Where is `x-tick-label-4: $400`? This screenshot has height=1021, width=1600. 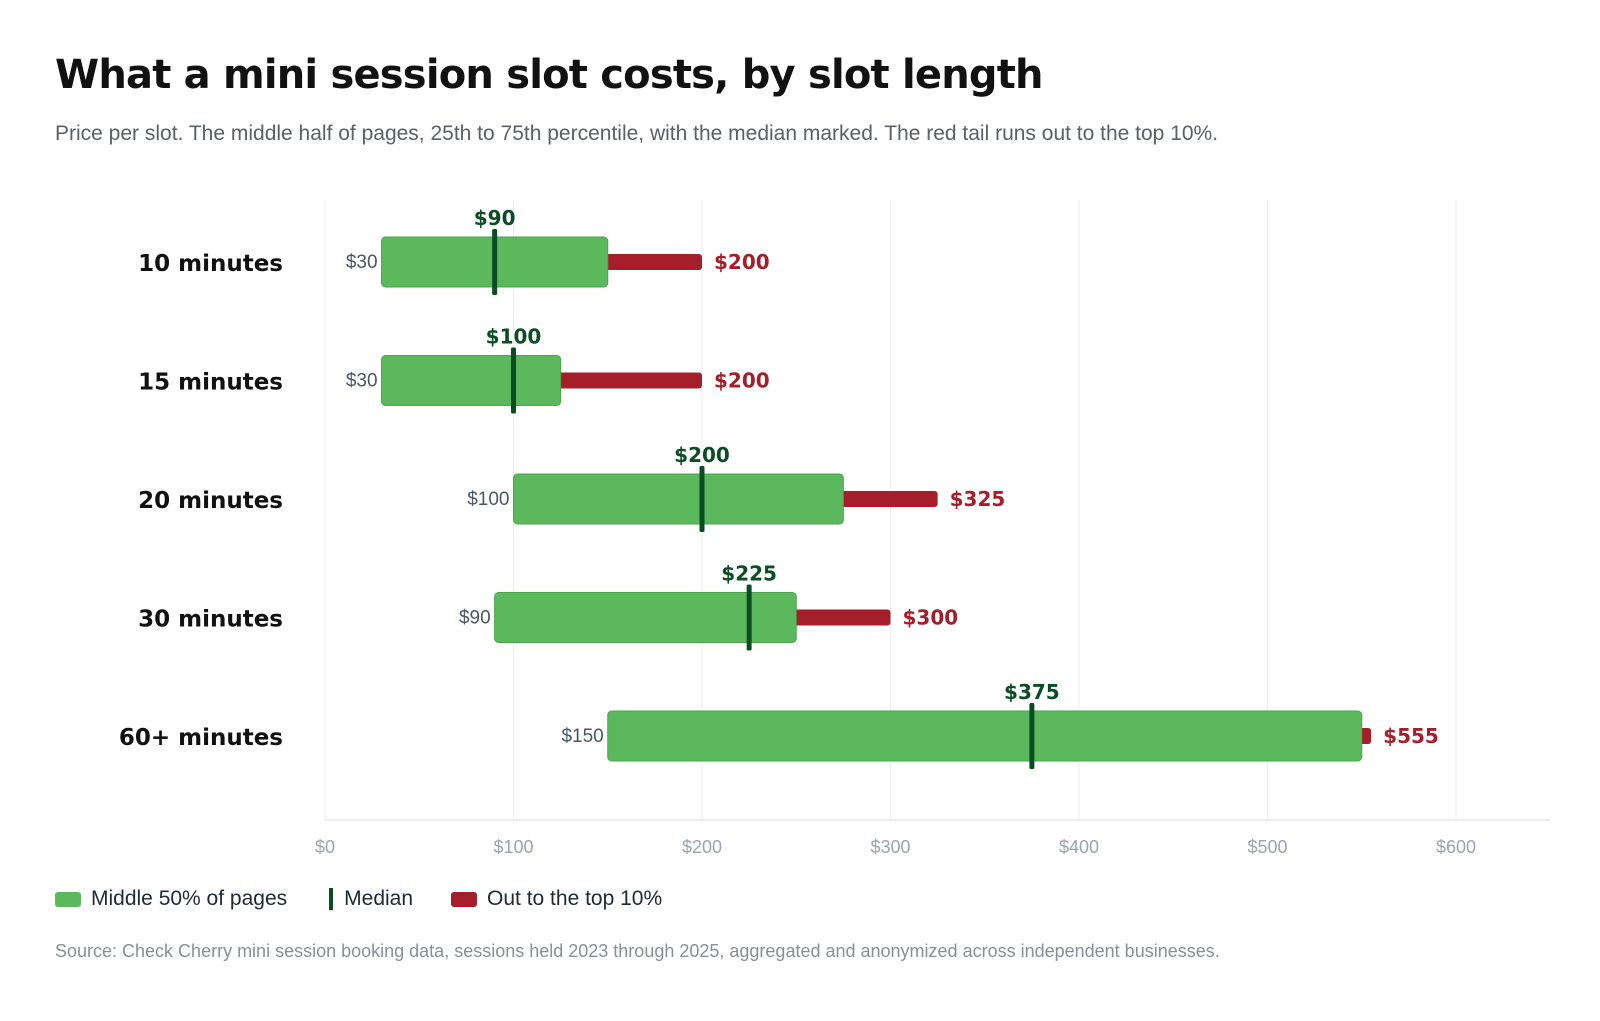
x-tick-label-4: $400 is located at coordinates (1079, 847).